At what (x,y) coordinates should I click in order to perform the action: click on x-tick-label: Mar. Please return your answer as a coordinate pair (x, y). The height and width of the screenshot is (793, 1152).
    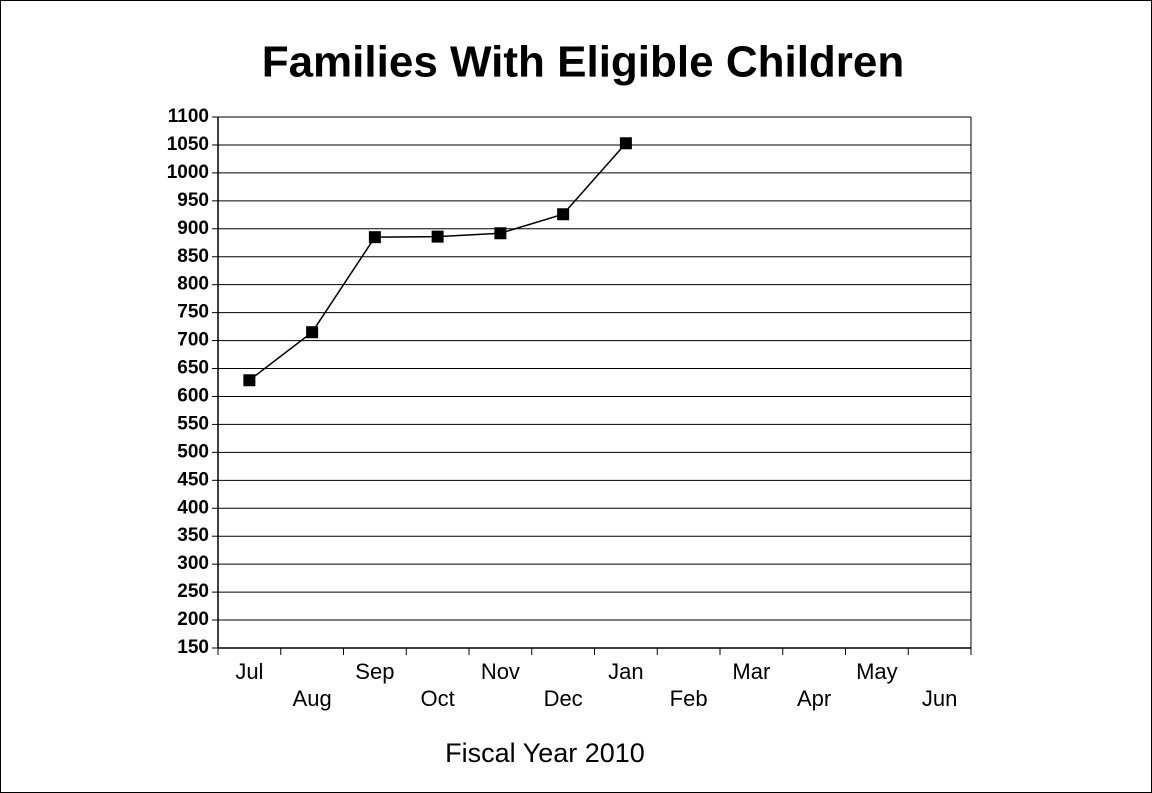
    Looking at the image, I should click on (751, 671).